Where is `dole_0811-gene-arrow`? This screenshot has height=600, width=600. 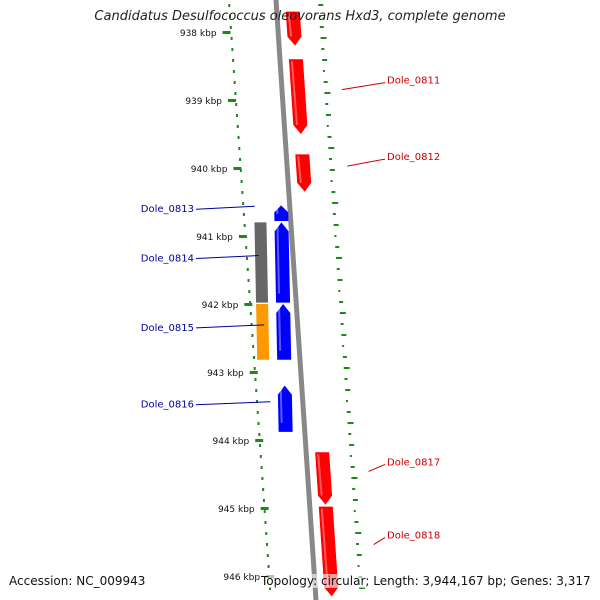
dole_0811-gene-arrow is located at coordinates (298, 97).